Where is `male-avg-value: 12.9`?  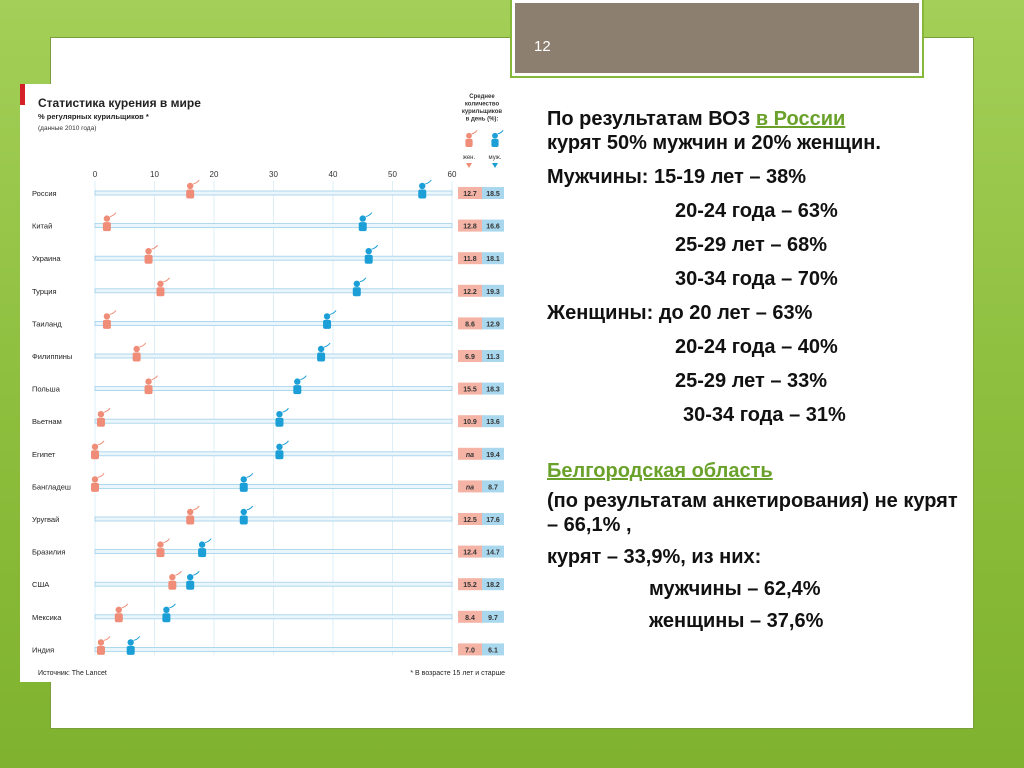
male-avg-value: 12.9 is located at coordinates (493, 324).